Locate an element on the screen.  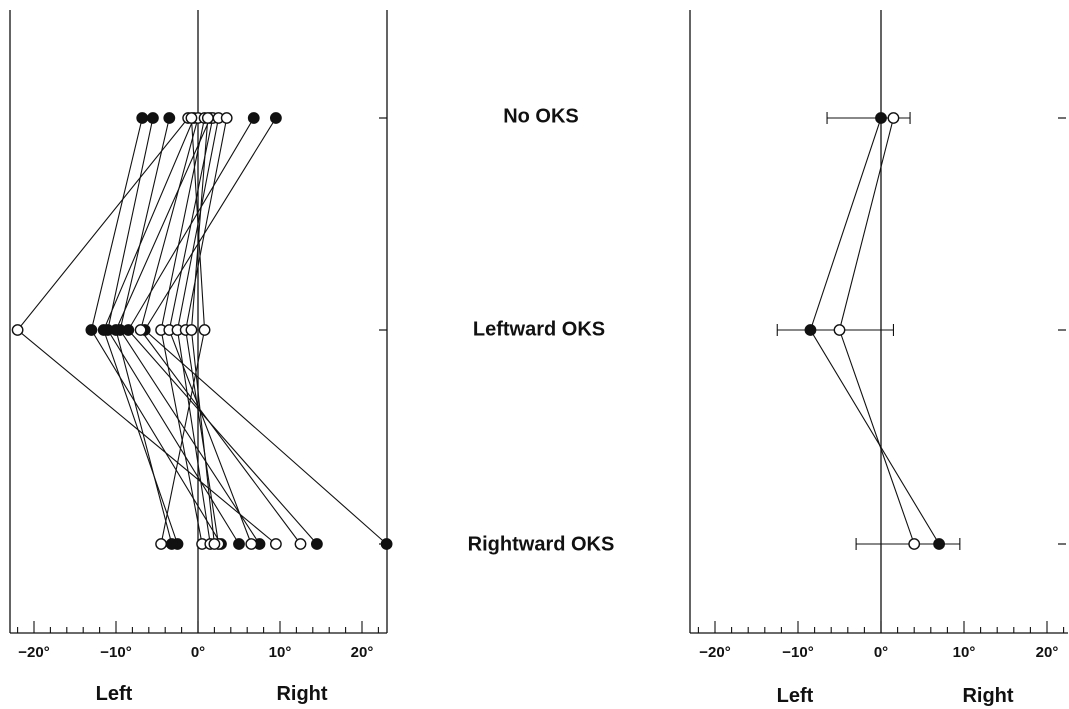
panel1-tick-label: −10° is located at coordinates (115, 652).